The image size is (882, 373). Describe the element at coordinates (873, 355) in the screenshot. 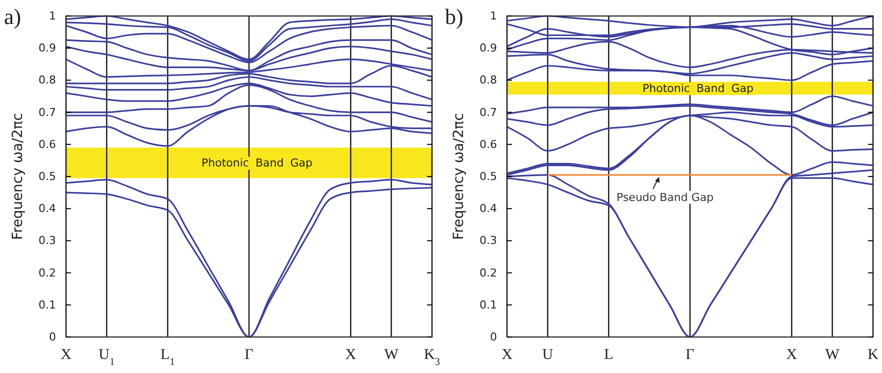

I see `x-tick-label: K` at that location.